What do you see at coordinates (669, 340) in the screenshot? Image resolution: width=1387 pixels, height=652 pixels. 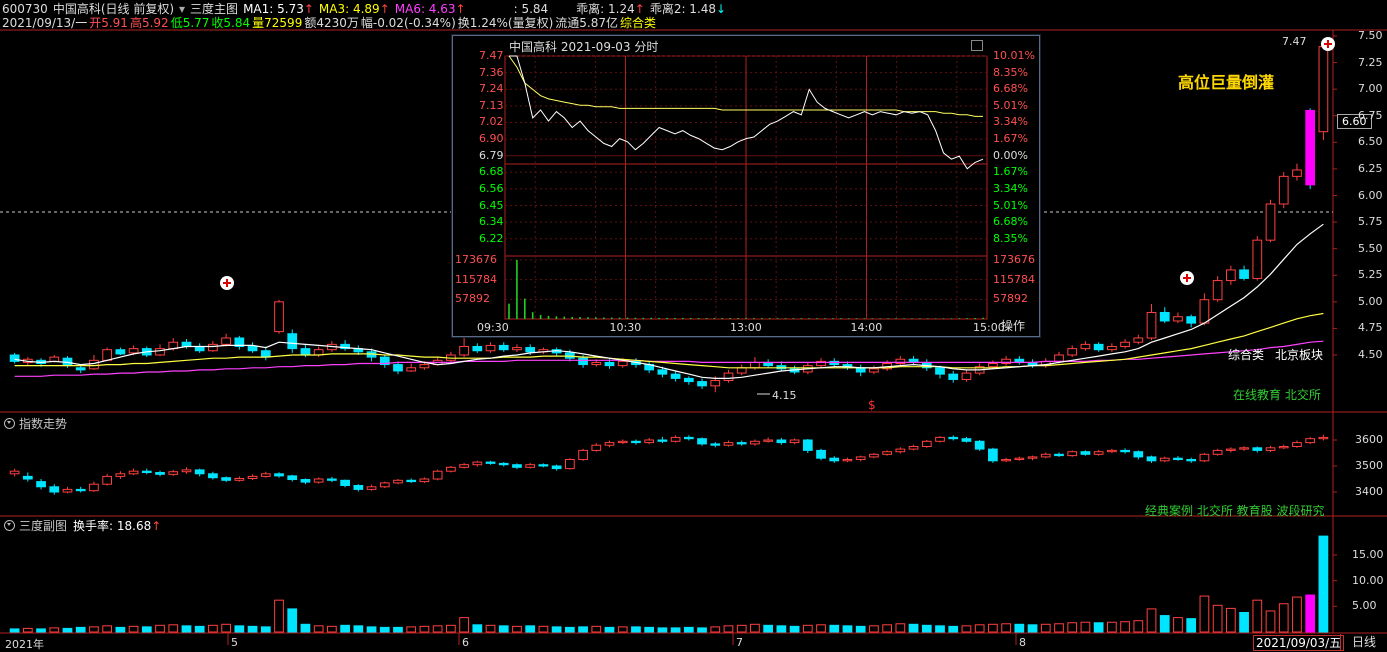 I see `ma3-line` at bounding box center [669, 340].